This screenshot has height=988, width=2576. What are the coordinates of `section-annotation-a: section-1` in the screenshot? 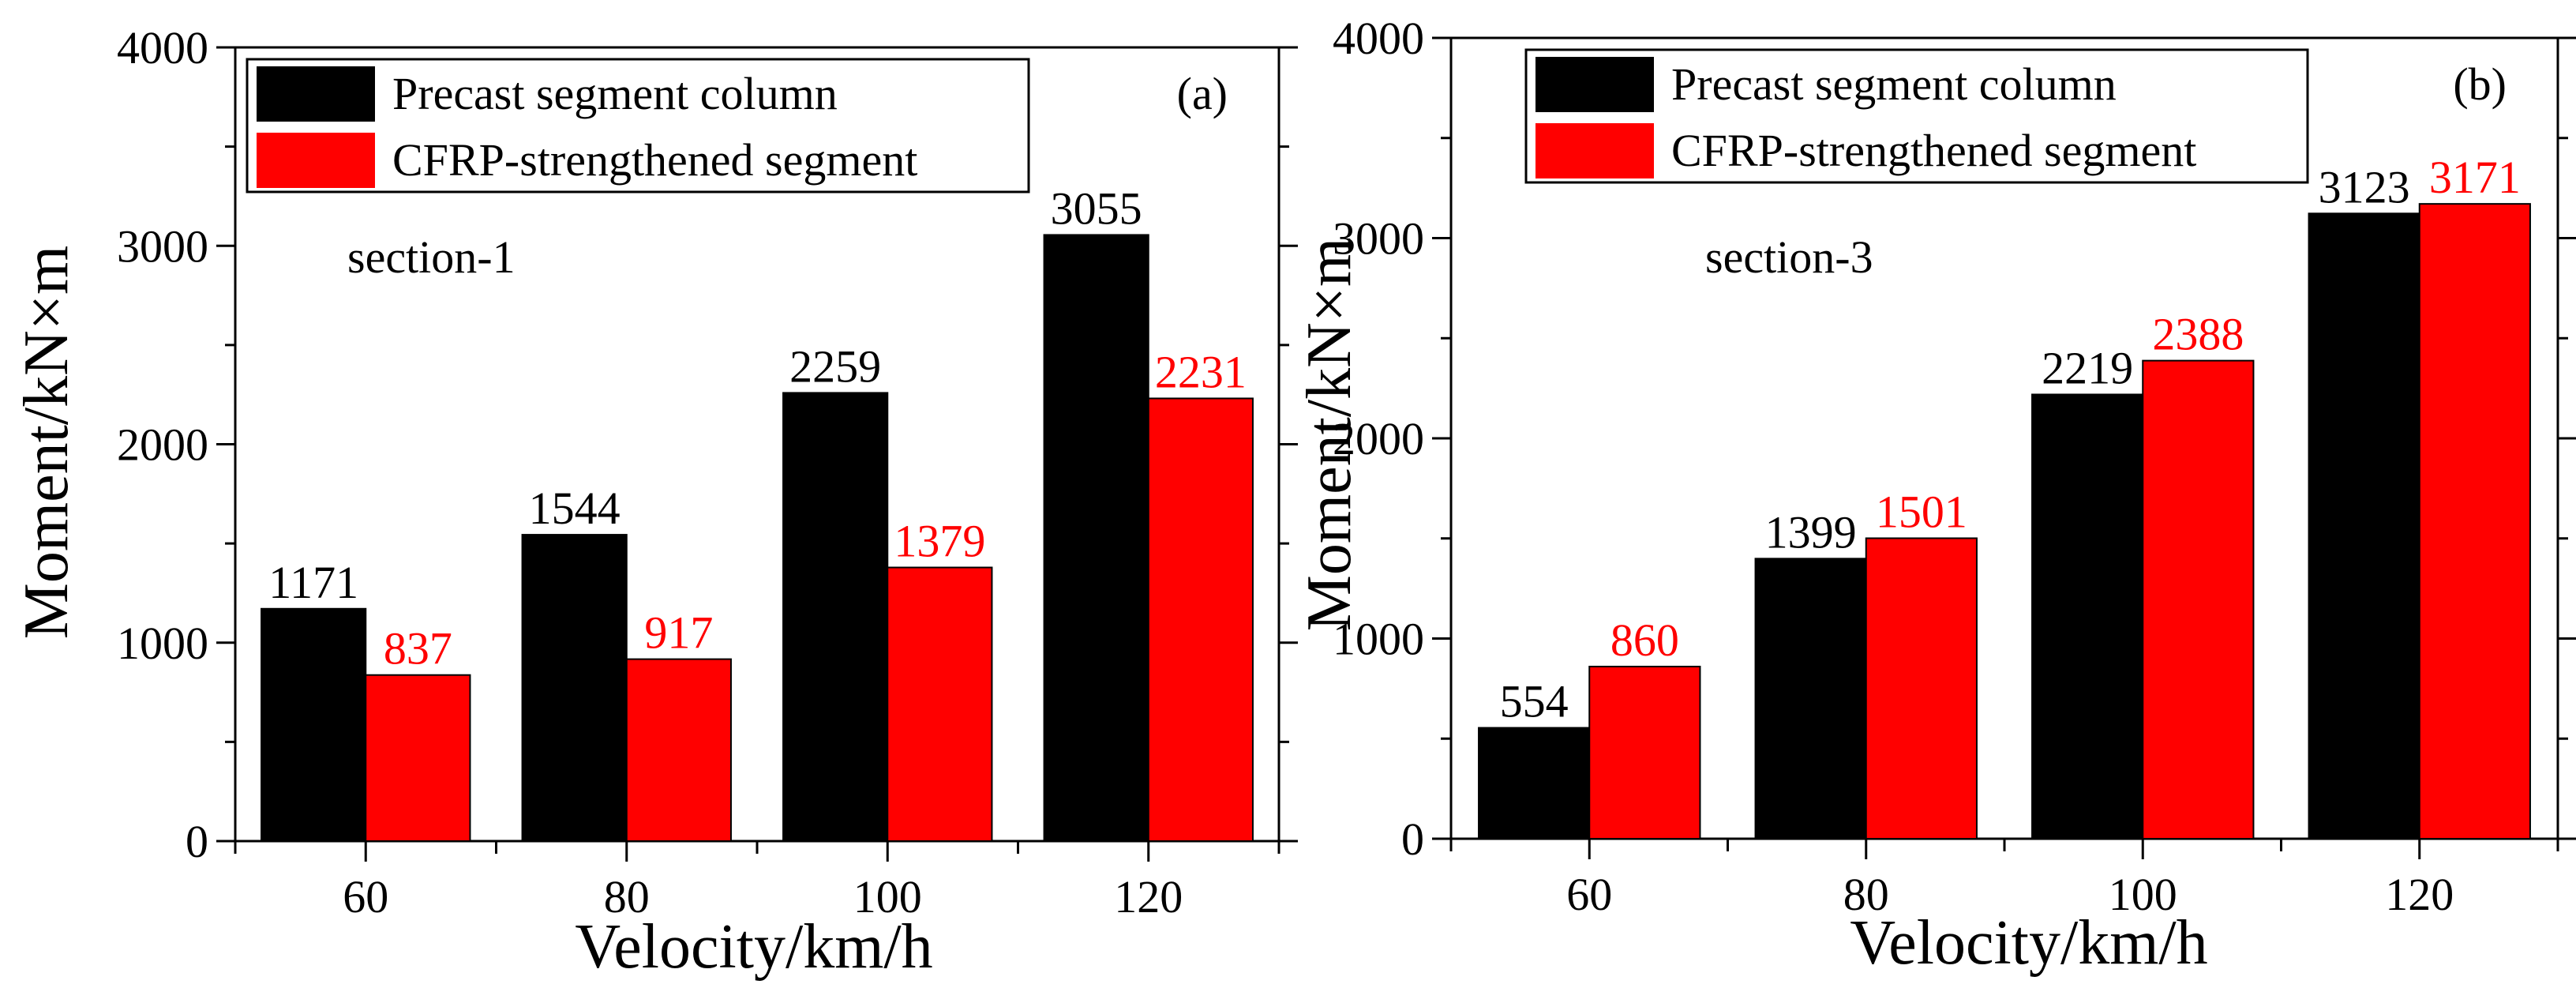 It's located at (431, 257).